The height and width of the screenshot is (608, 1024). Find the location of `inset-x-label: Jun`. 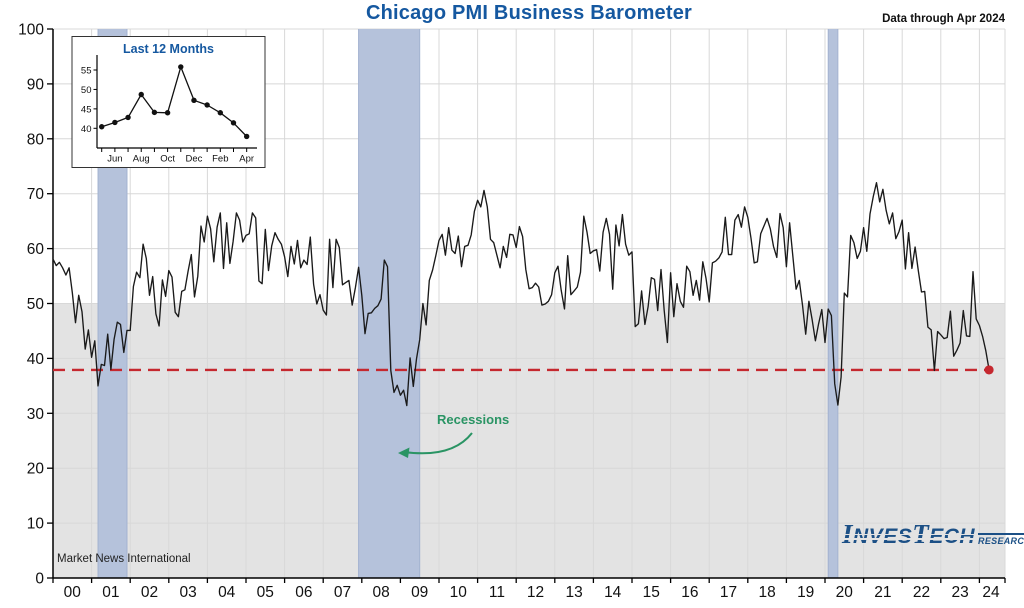

inset-x-label: Jun is located at coordinates (114, 159).